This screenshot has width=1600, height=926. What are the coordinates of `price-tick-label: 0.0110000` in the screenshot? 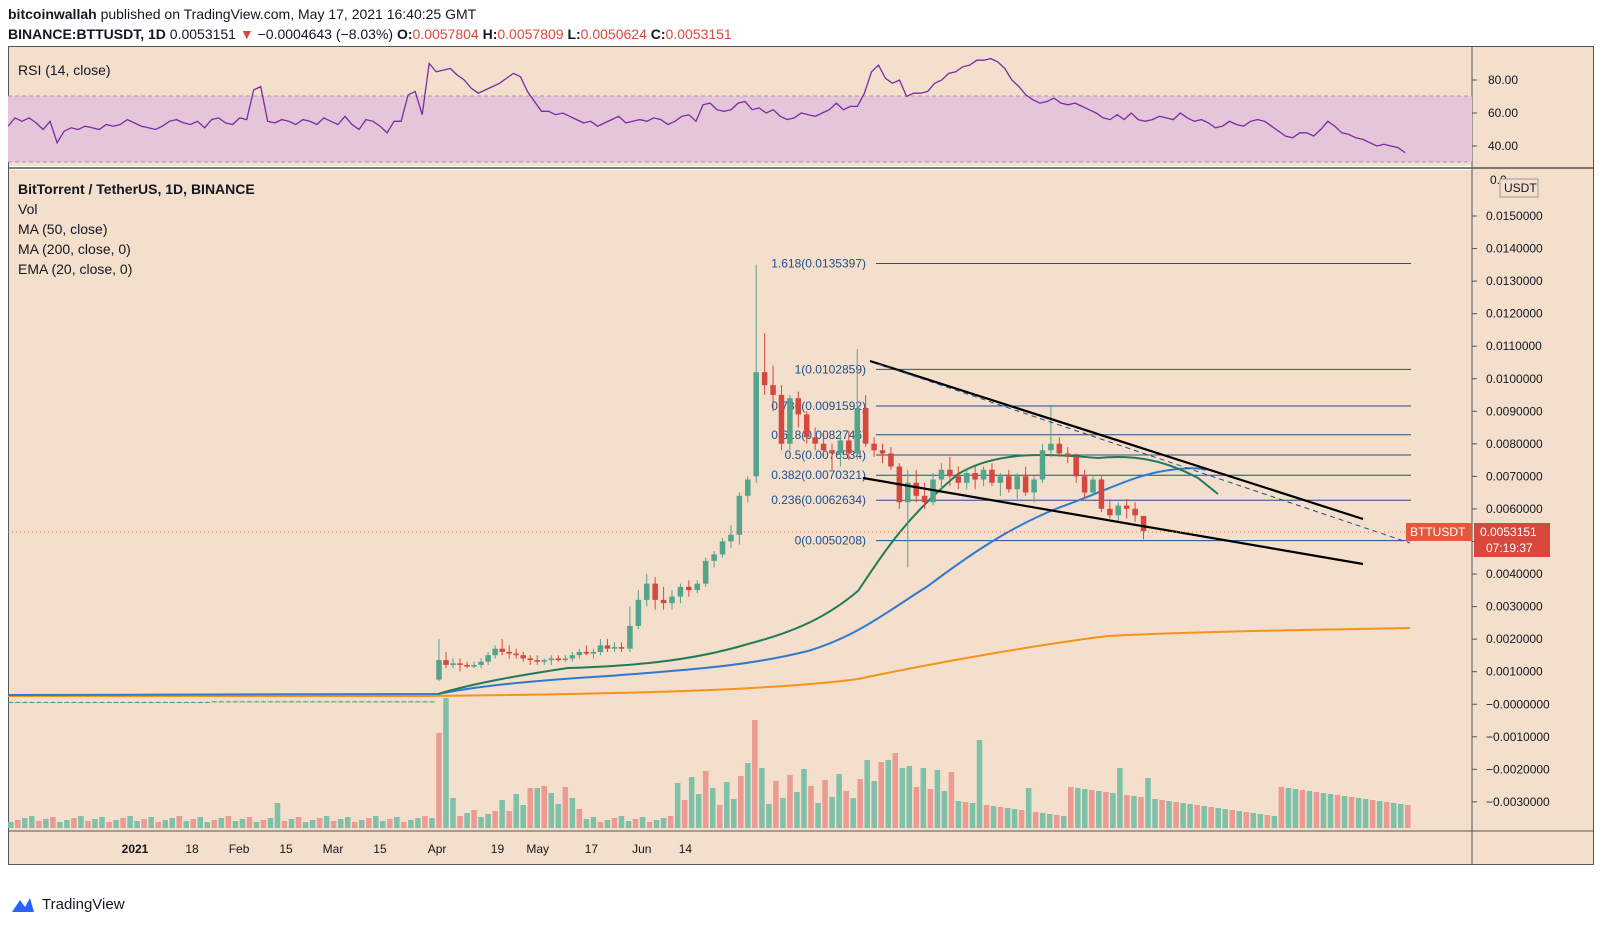 It's located at (1514, 346).